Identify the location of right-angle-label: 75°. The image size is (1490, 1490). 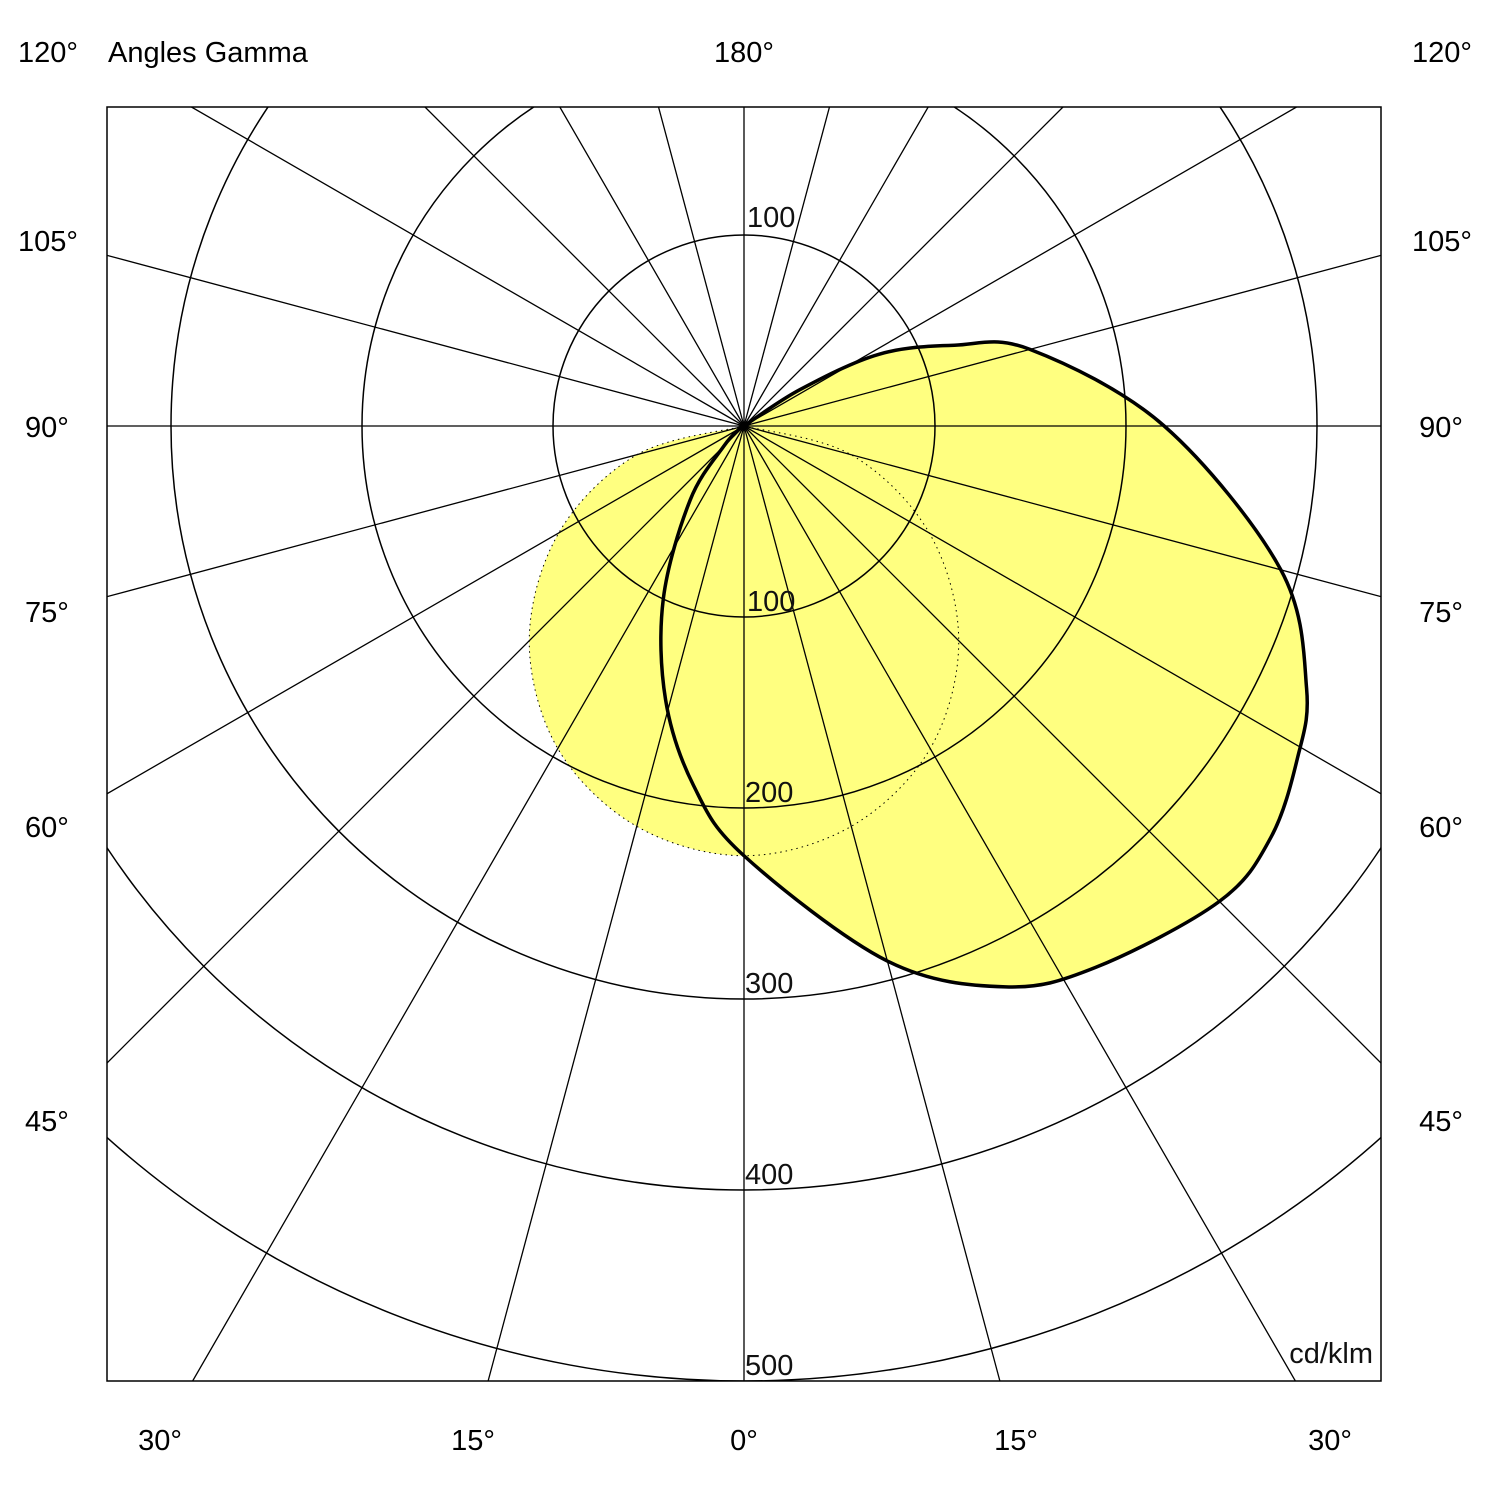
(1441, 613).